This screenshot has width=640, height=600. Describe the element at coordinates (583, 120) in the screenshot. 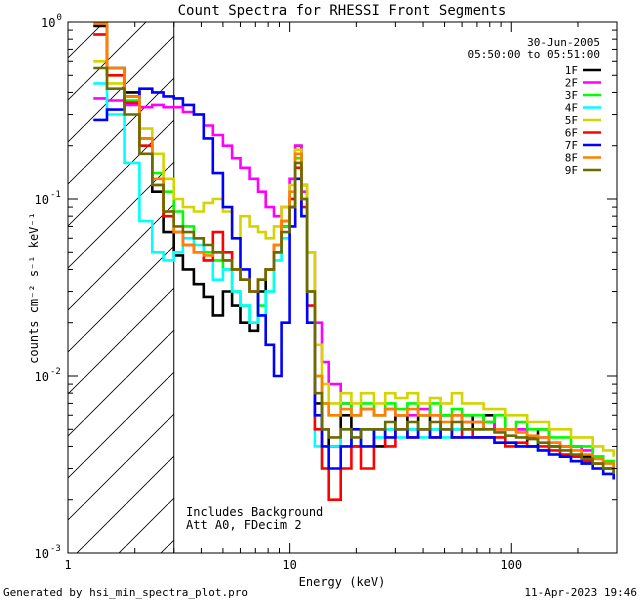

I see `legend-entry-5F: 5F` at that location.